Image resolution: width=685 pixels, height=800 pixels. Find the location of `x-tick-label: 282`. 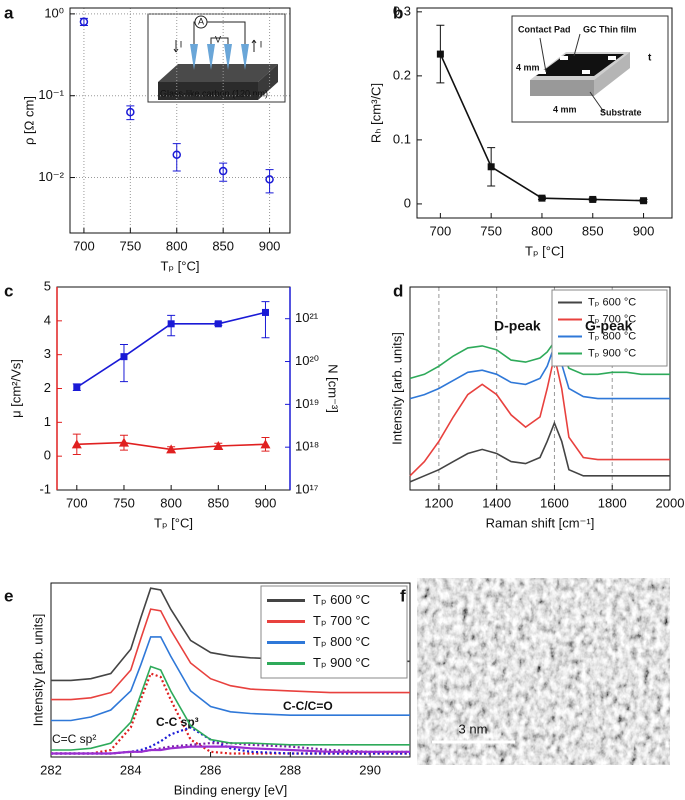

x-tick-label: 282 is located at coordinates (51, 769).